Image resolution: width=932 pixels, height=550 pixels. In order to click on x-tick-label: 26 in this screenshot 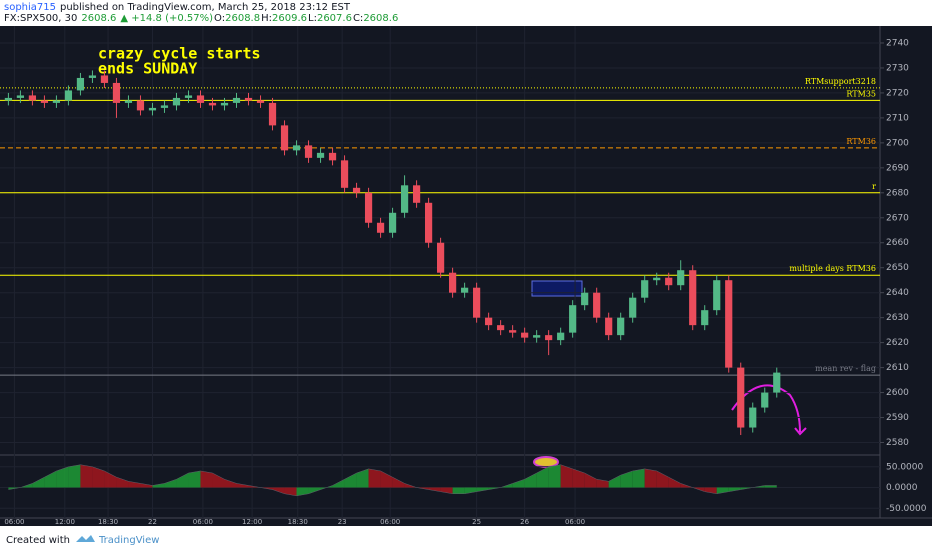, I will do `click(524, 522)`.